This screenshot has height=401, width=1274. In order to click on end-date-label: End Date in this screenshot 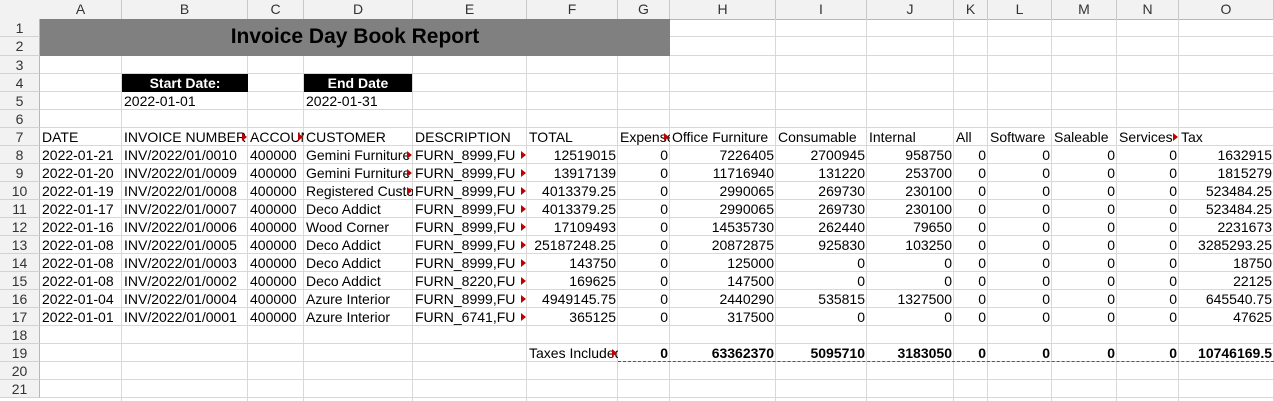, I will do `click(358, 83)`.